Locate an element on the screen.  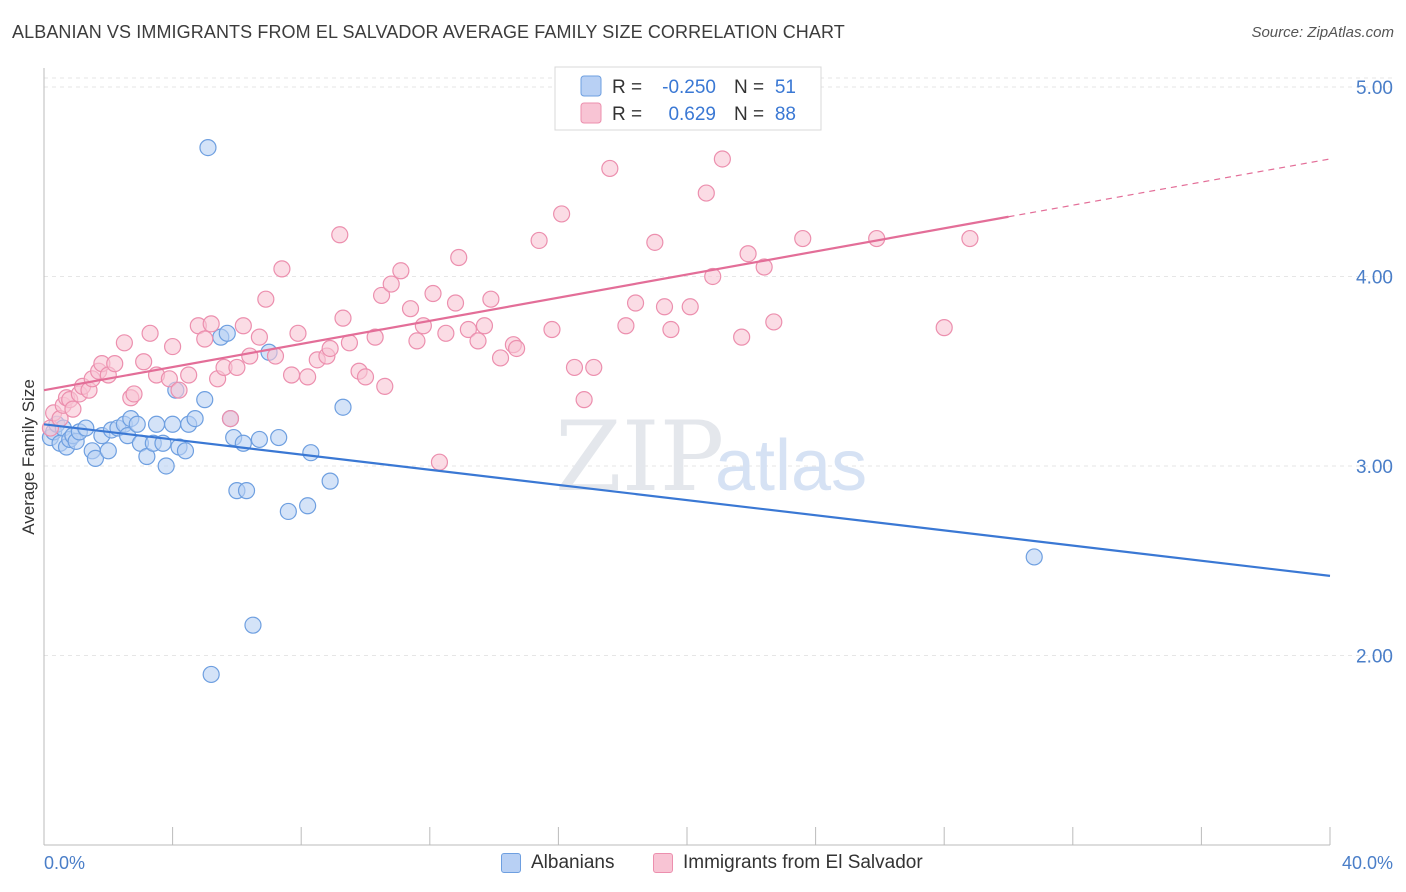
legend-label-el-salvador: Immigrants from El Salvador is located at coordinates (803, 862).